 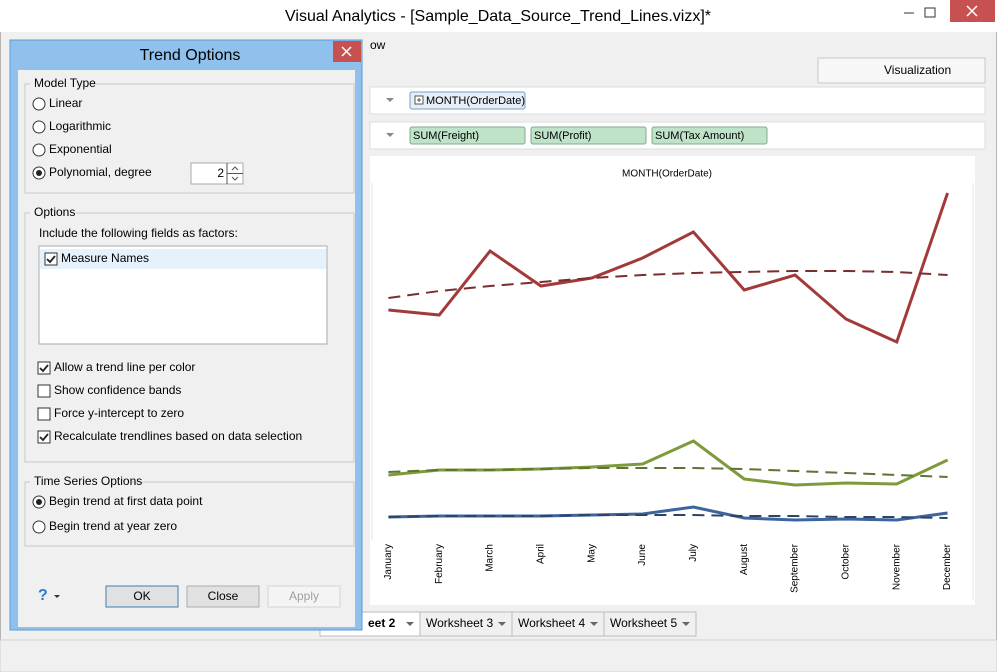 I want to click on button-label: Close, so click(x=223, y=596).